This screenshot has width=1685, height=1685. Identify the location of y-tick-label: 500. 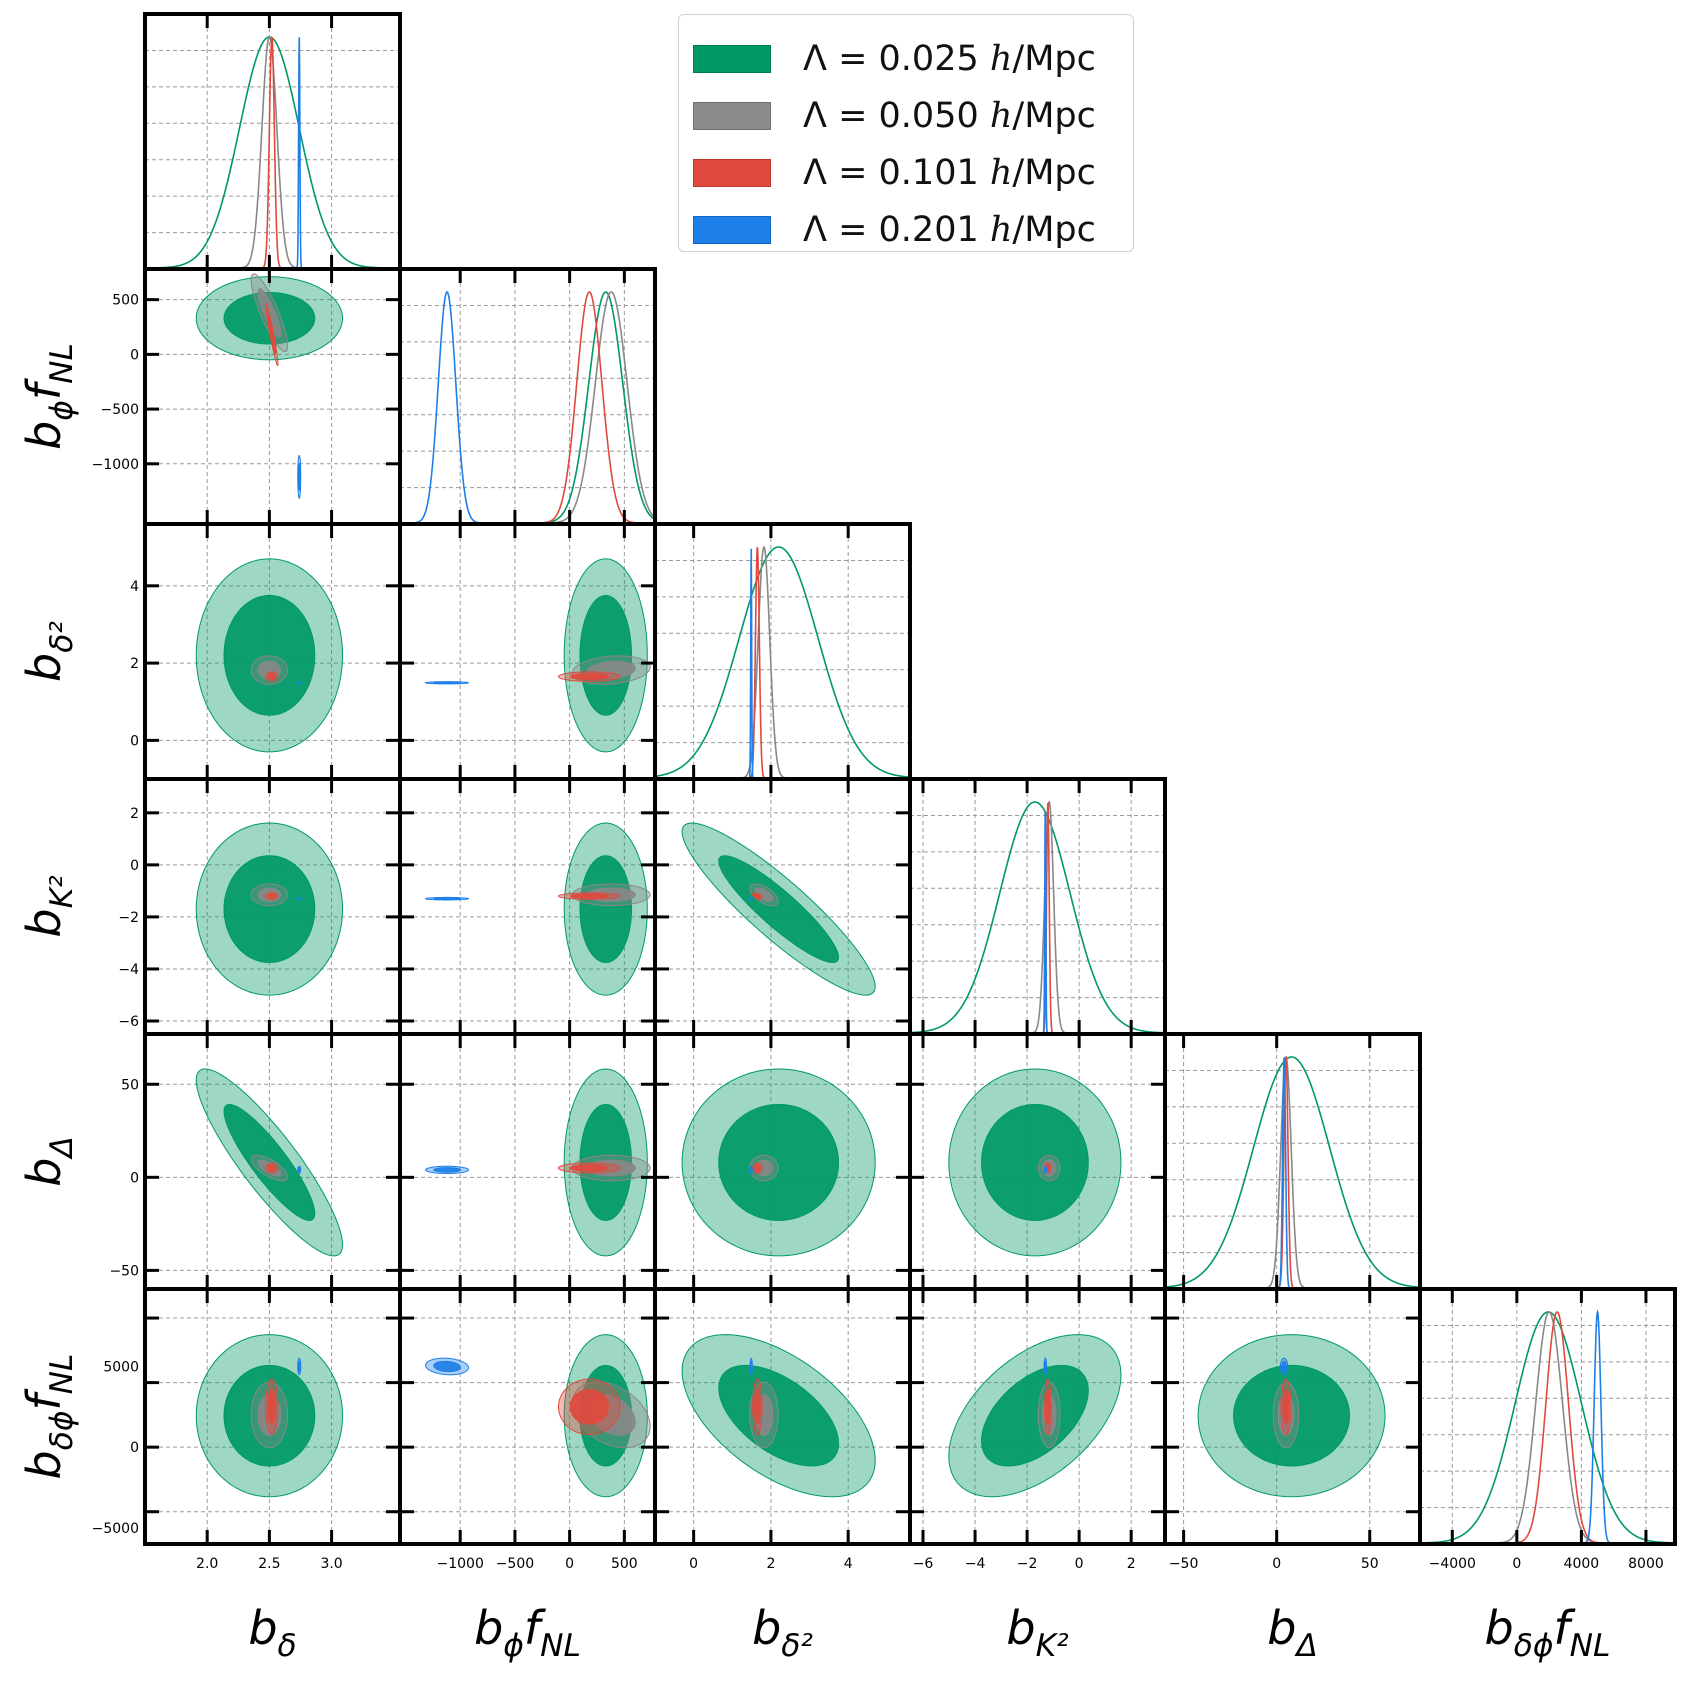
(125, 301).